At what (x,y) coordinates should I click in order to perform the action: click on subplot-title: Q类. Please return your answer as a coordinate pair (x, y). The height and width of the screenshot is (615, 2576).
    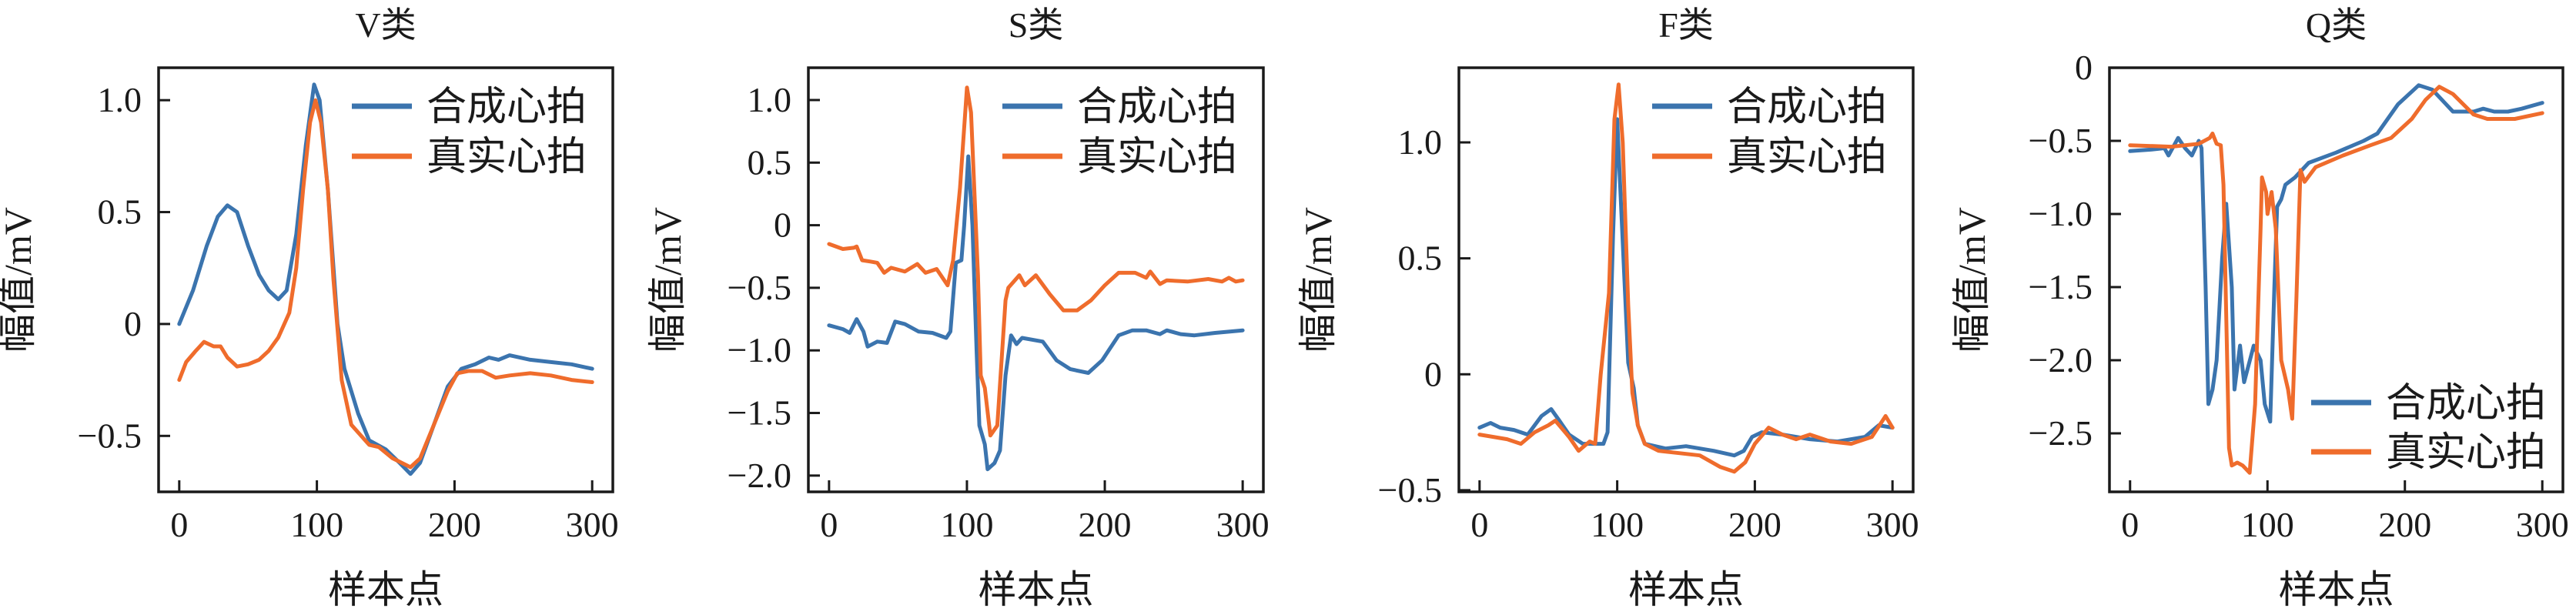
    Looking at the image, I should click on (2337, 25).